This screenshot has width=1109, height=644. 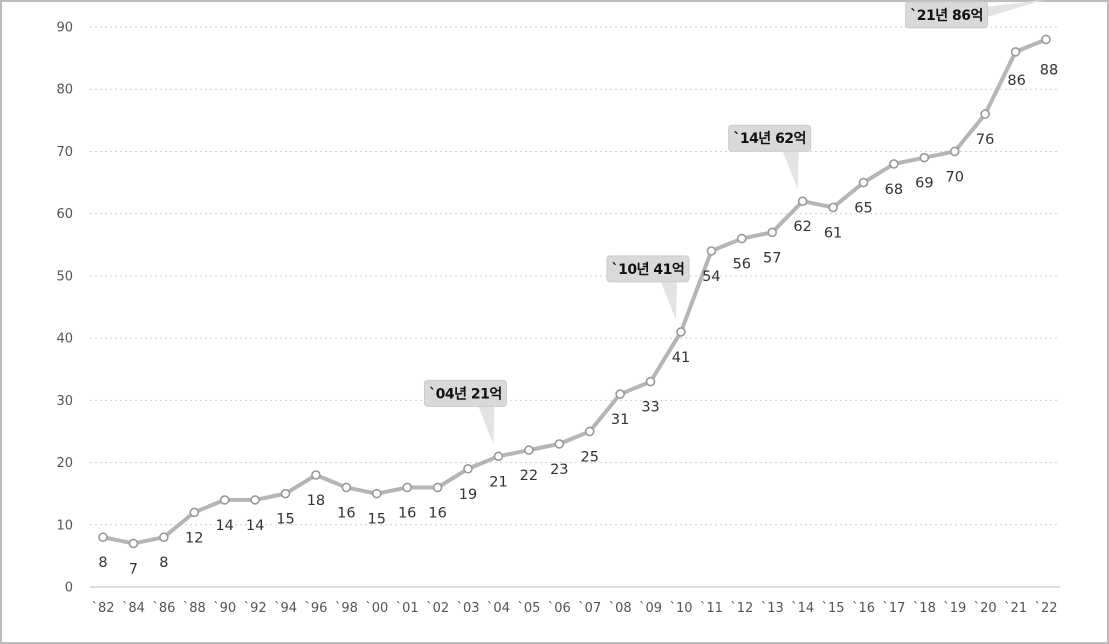 What do you see at coordinates (772, 258) in the screenshot?
I see `data-label: 57` at bounding box center [772, 258].